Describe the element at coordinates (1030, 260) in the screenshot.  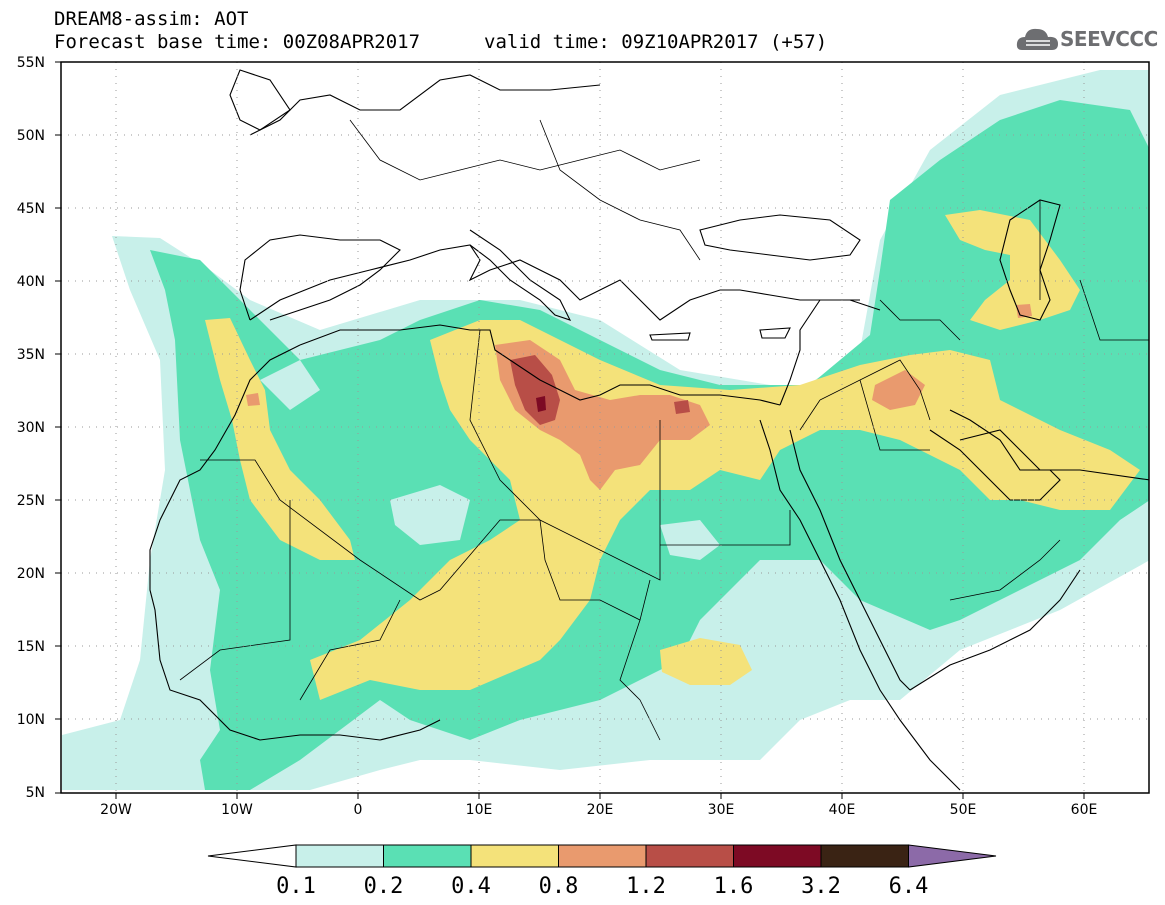
I see `caspian-sea` at that location.